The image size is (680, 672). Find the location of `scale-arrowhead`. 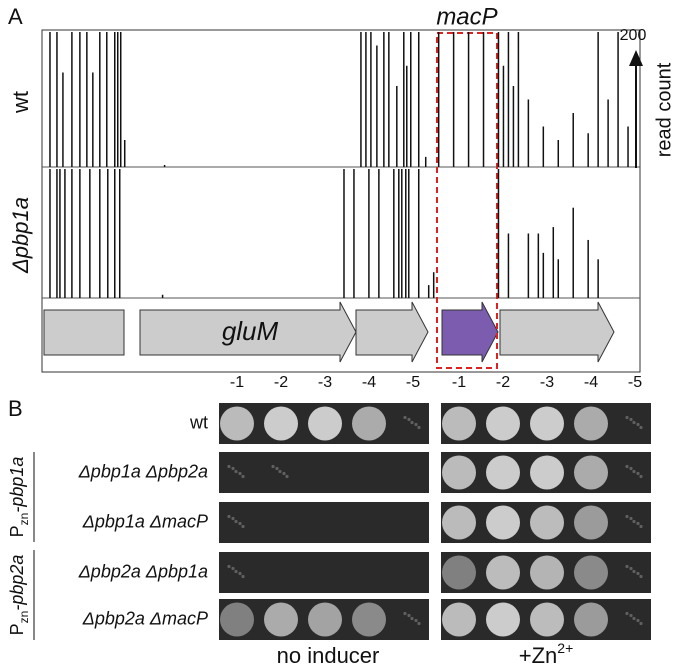

scale-arrowhead is located at coordinates (636, 58).